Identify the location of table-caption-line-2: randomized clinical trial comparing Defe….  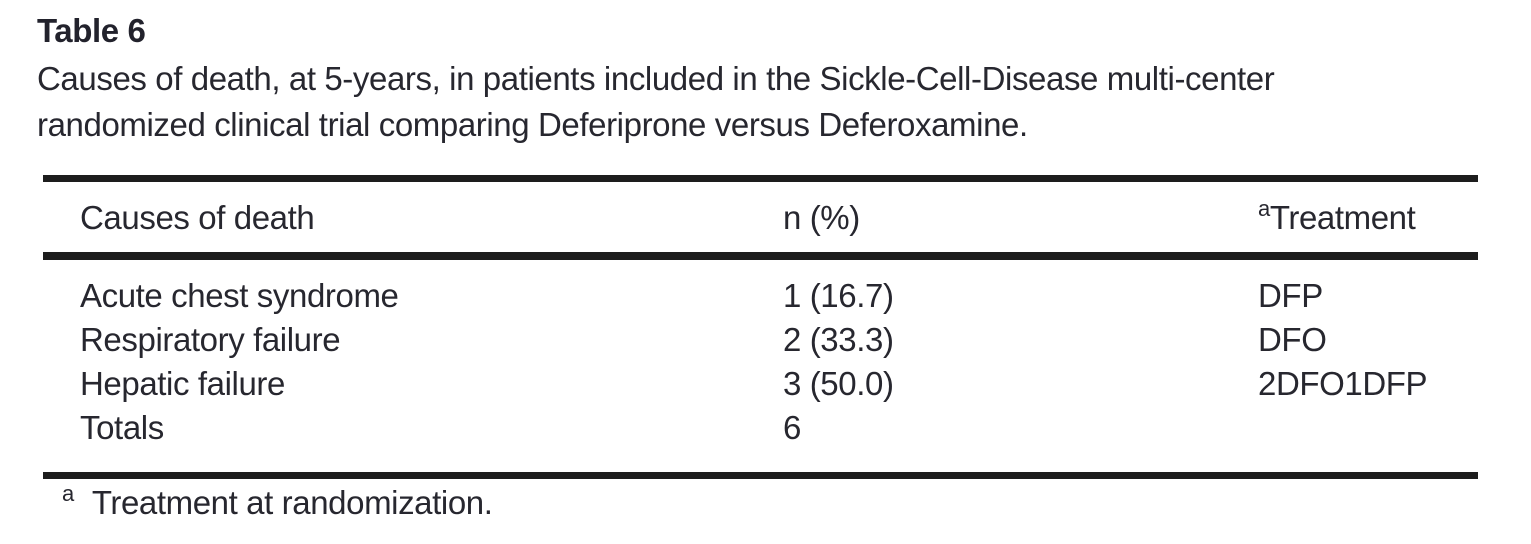
(532, 124).